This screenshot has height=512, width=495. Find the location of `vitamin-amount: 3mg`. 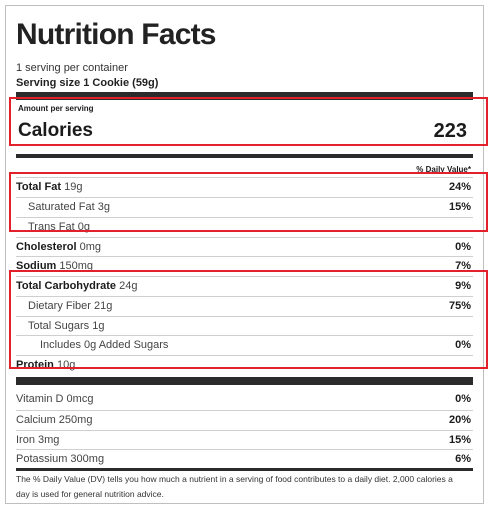

vitamin-amount: 3mg is located at coordinates (49, 440).